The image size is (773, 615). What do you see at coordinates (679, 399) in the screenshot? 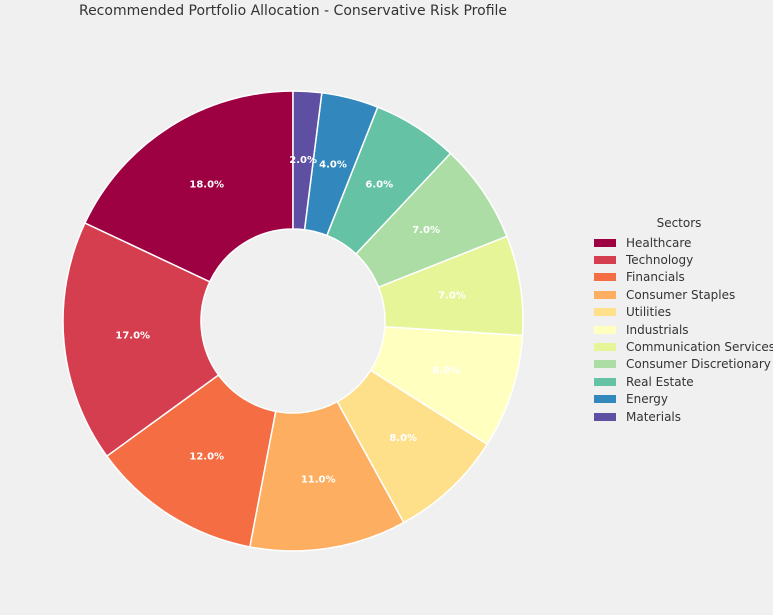
I see `legend-item-energy: Energy` at bounding box center [679, 399].